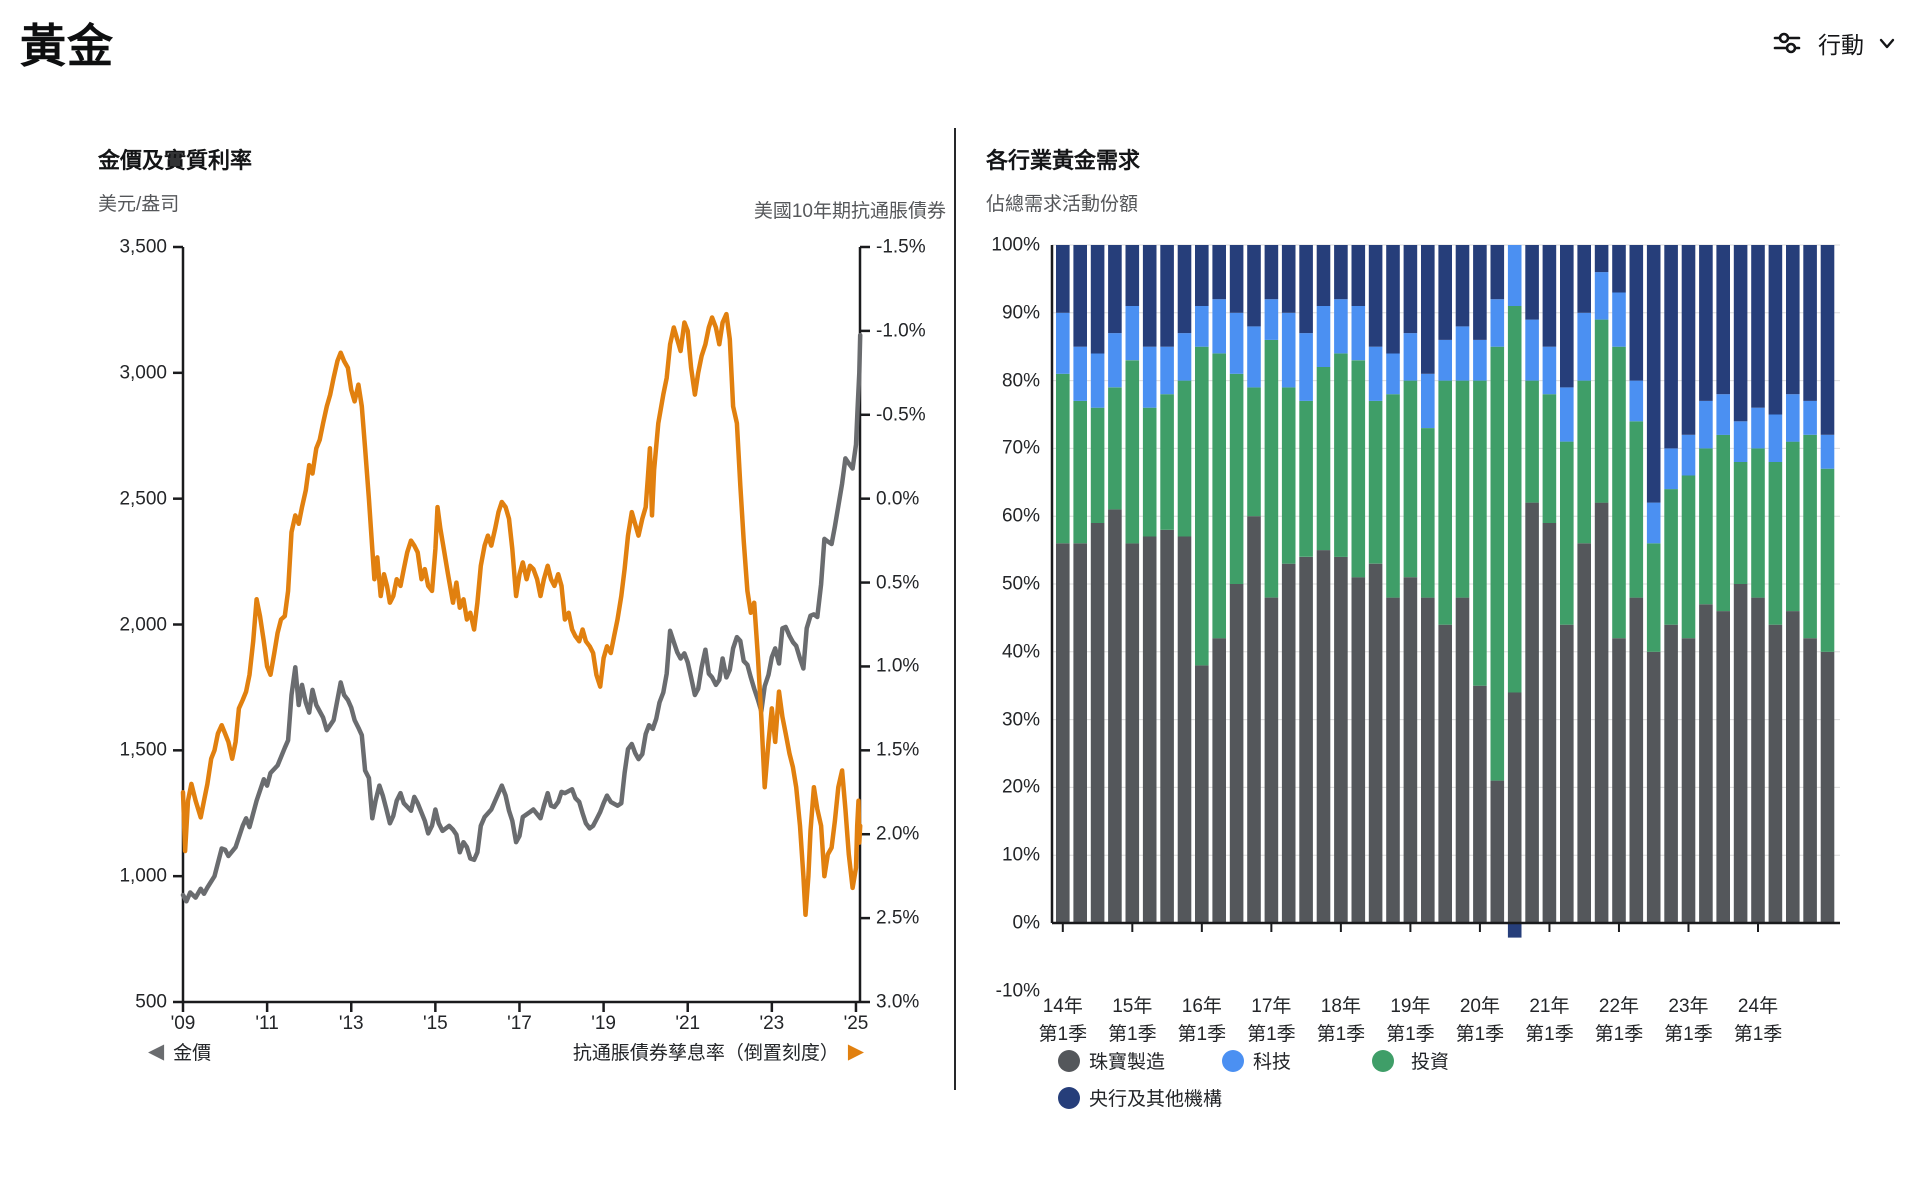  I want to click on page-title: 黃金, so click(67, 46).